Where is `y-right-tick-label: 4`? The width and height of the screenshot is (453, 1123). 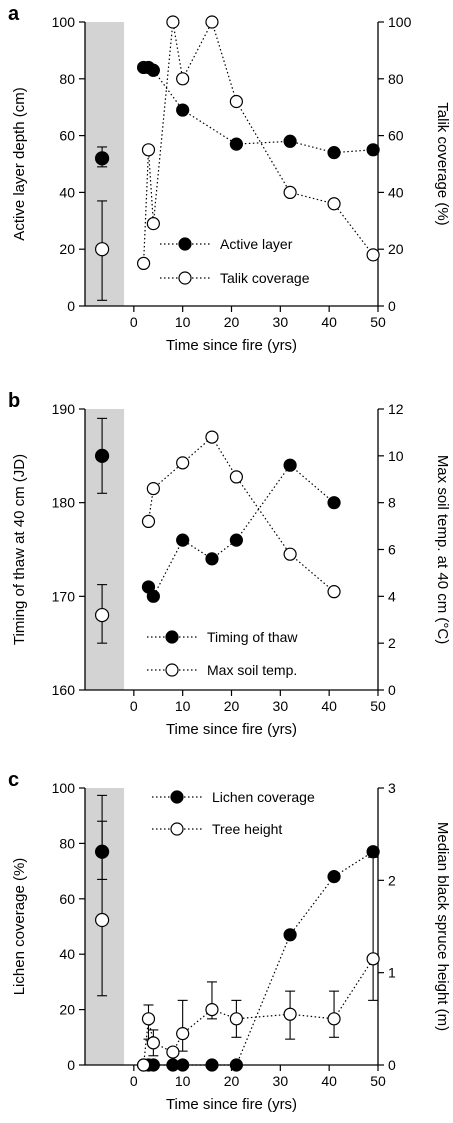
y-right-tick-label: 4 is located at coordinates (392, 596).